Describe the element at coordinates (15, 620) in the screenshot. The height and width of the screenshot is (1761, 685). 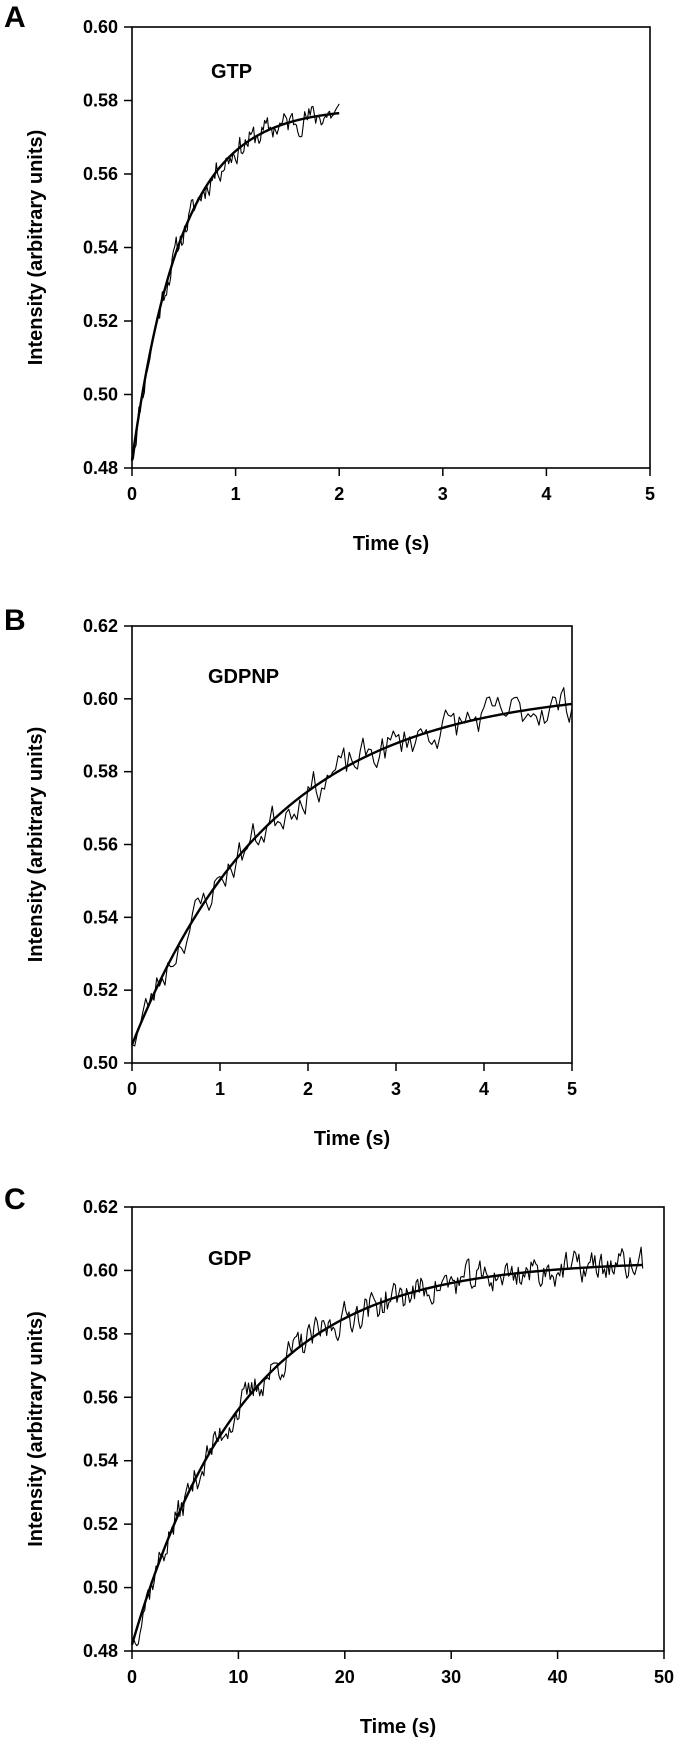
I see `panel-letter: B` at that location.